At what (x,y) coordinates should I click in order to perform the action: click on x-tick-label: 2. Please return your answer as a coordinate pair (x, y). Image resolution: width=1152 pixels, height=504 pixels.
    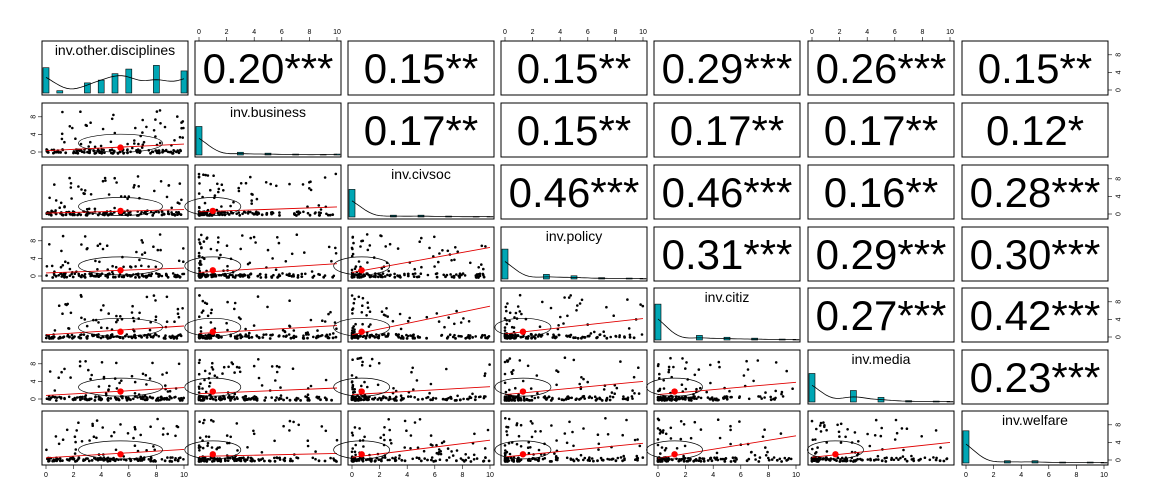
    Looking at the image, I should click on (533, 32).